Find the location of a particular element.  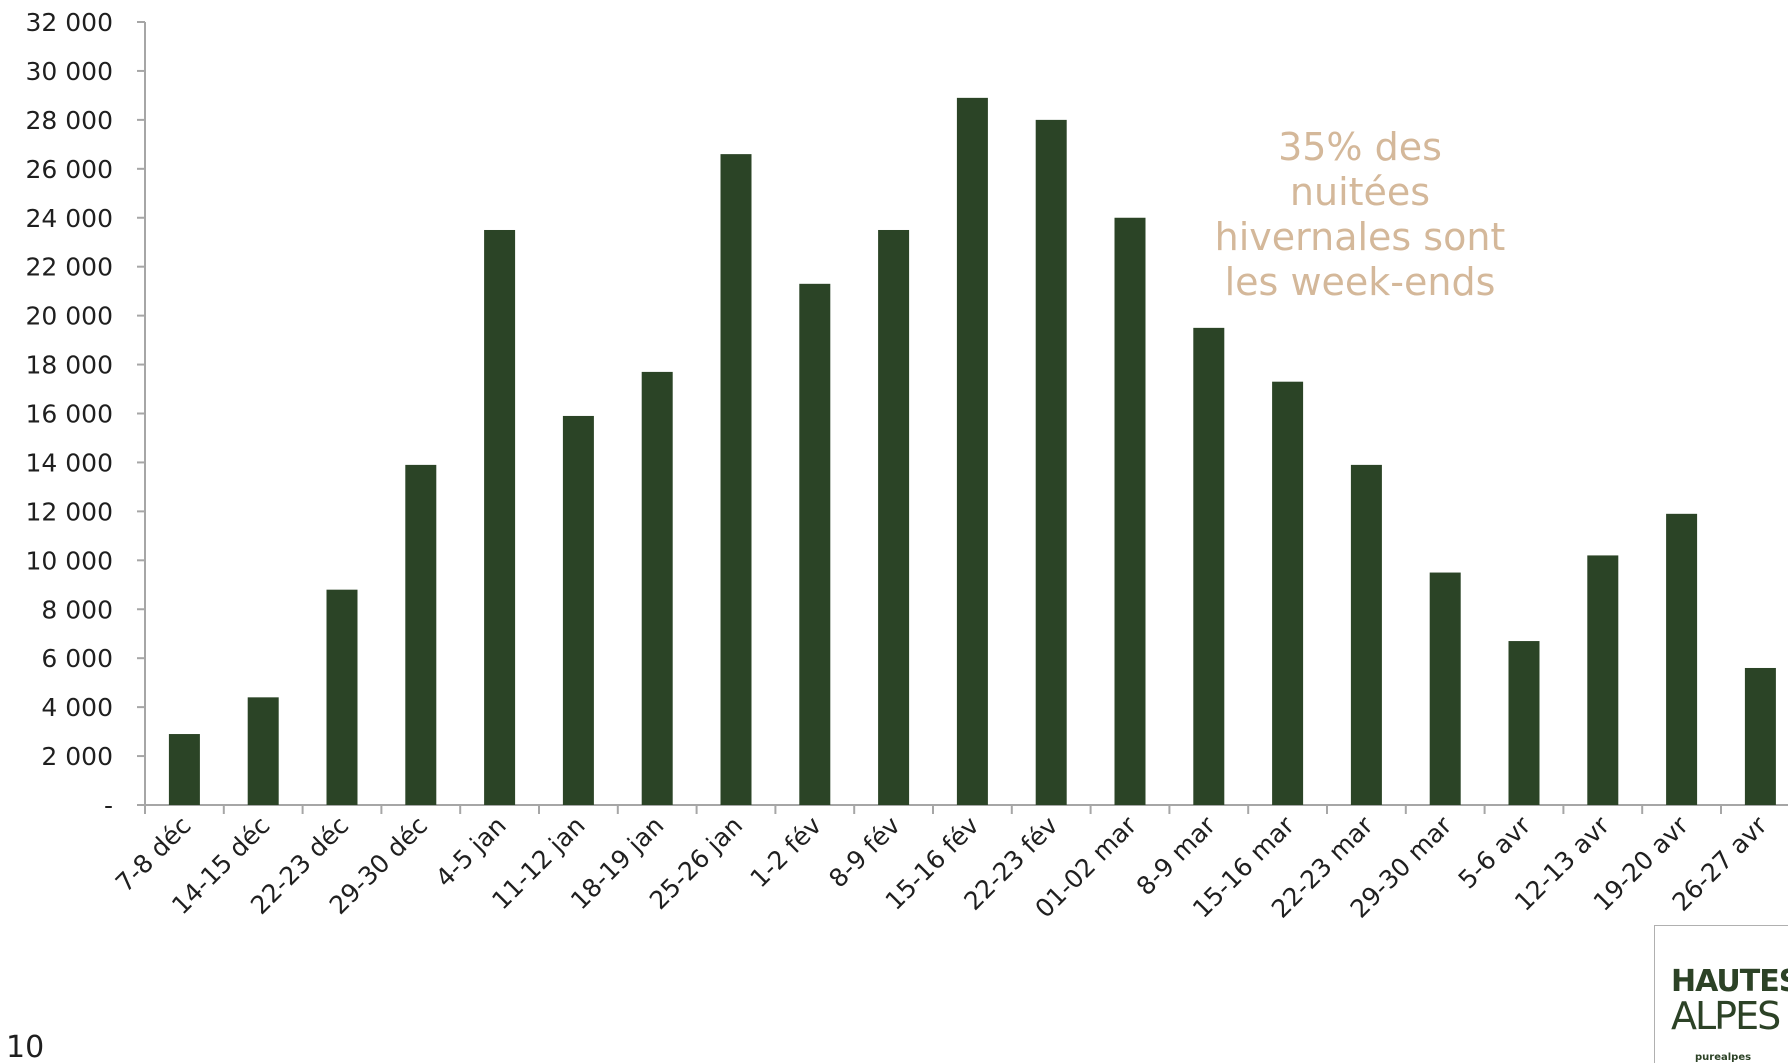

y-tick-label: 26 000 is located at coordinates (69, 169).